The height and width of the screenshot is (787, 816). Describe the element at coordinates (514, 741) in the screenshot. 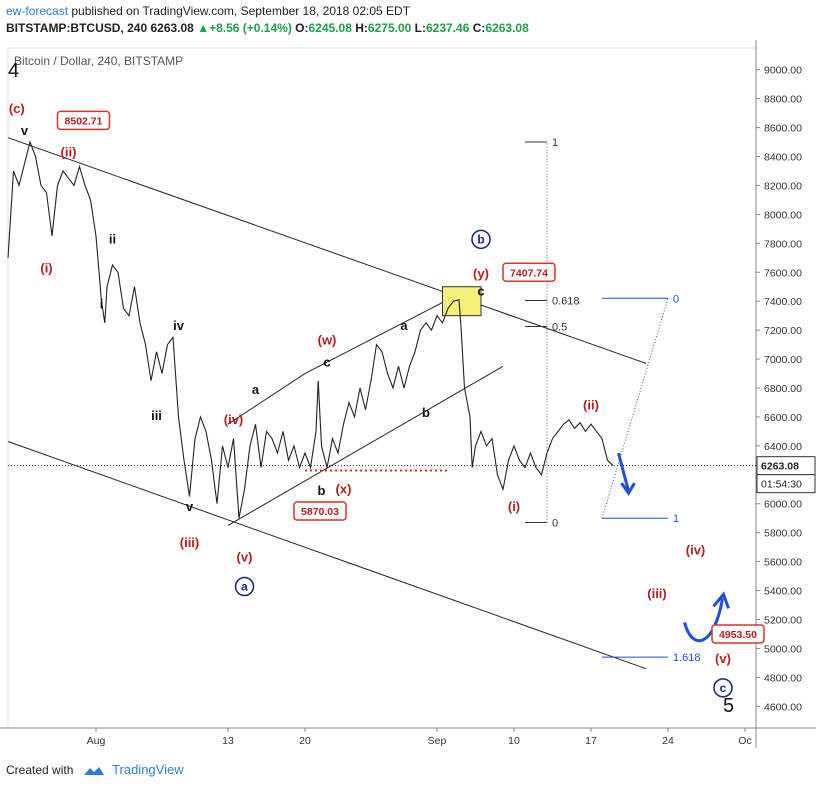

I see `x-tick-label: 10` at that location.